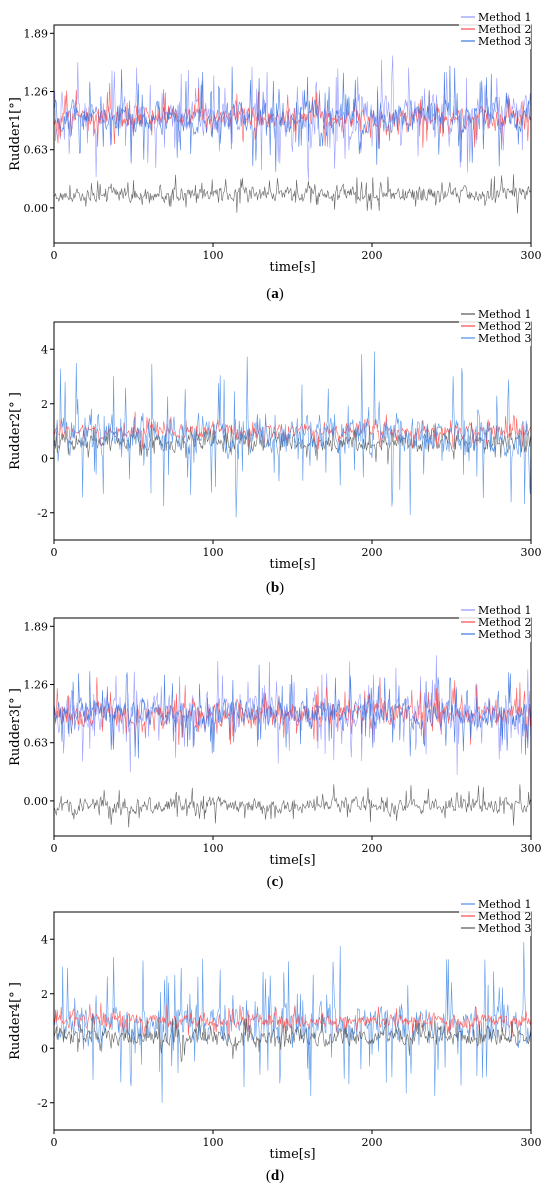  What do you see at coordinates (275, 294) in the screenshot?
I see `panel-caption: (a)` at bounding box center [275, 294].